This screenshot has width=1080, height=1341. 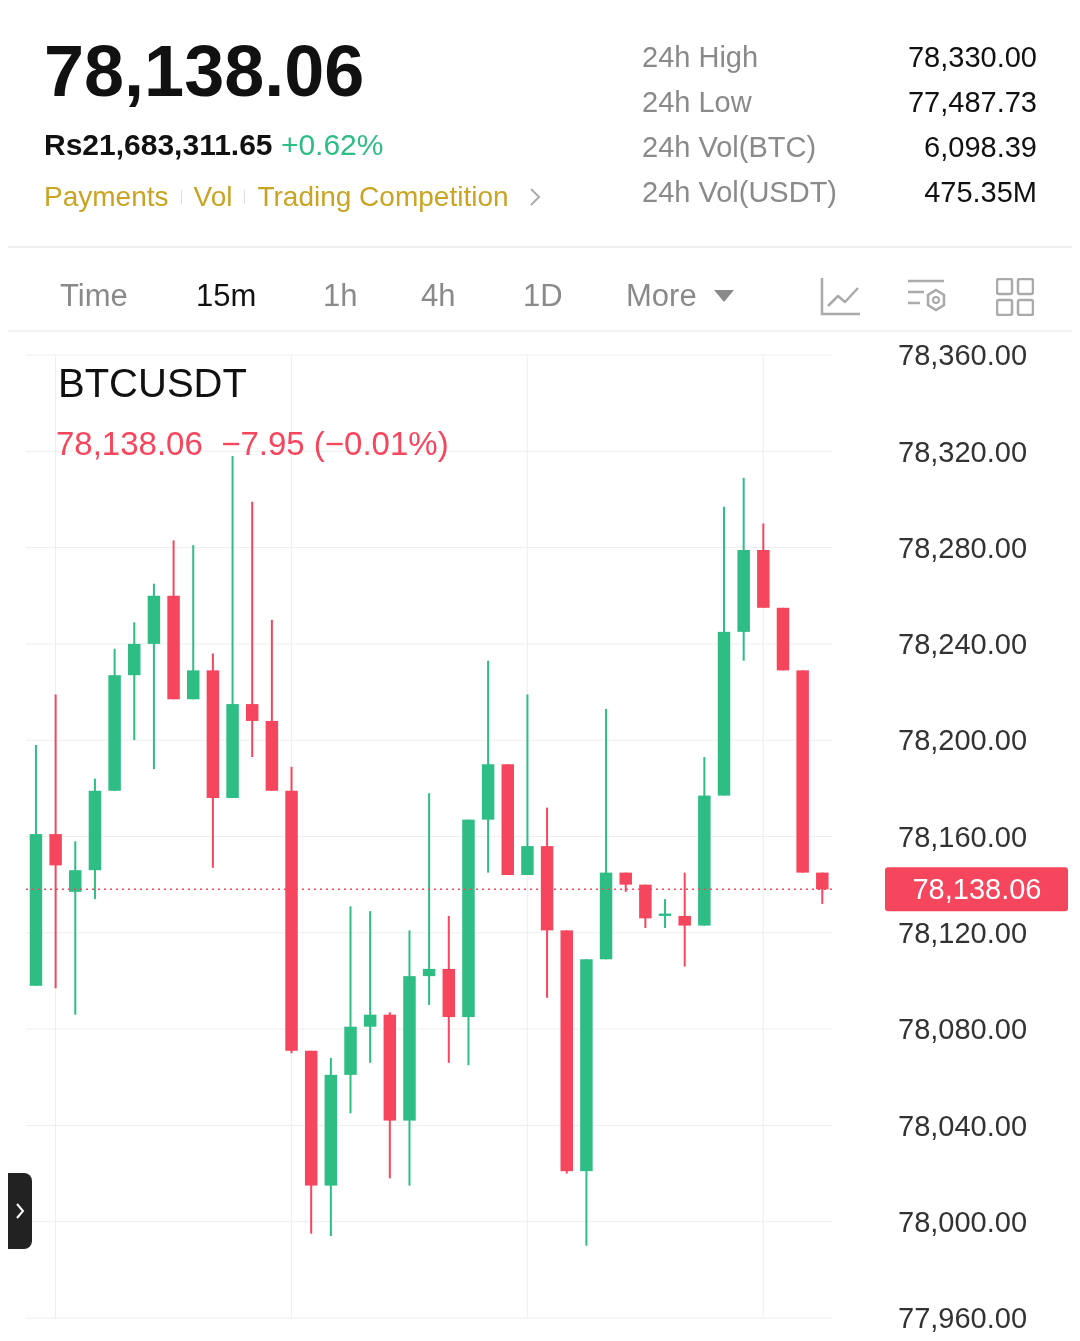 What do you see at coordinates (340, 295) in the screenshot?
I see `text: 1h` at bounding box center [340, 295].